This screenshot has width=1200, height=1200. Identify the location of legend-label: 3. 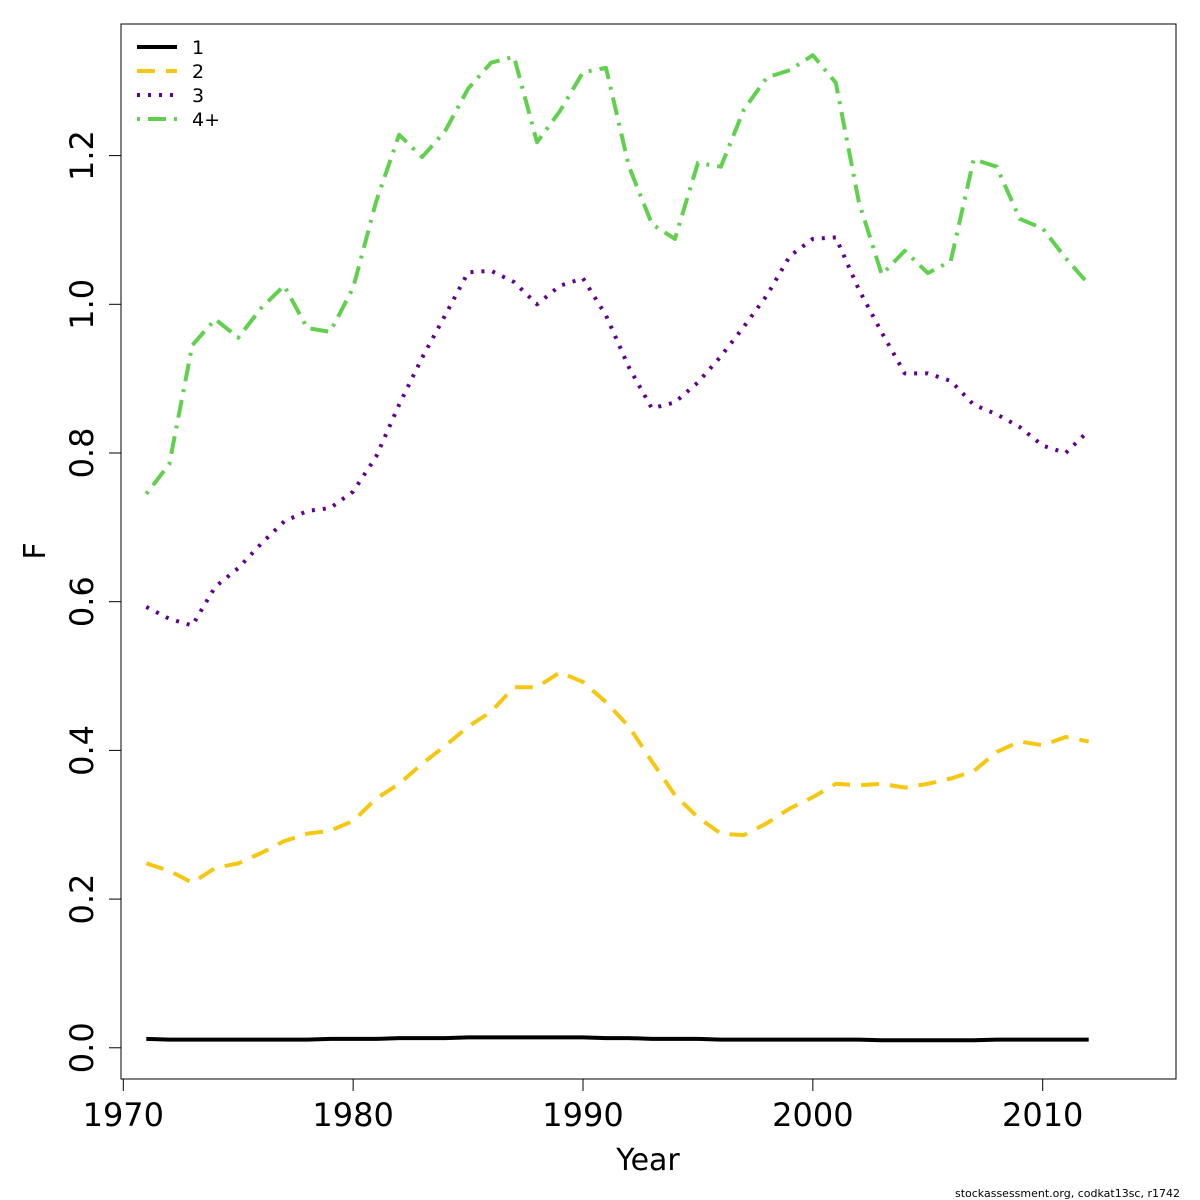
(198, 96).